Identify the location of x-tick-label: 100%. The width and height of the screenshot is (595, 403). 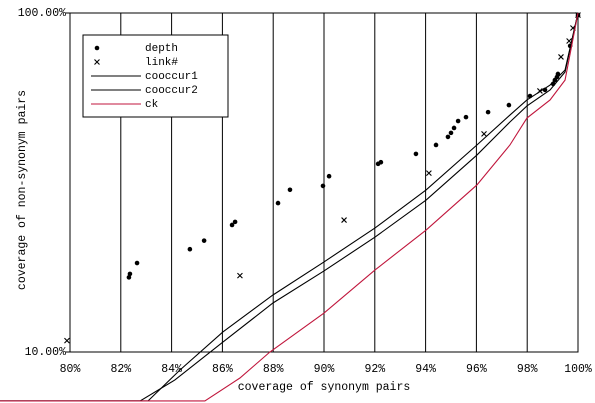
(578, 369).